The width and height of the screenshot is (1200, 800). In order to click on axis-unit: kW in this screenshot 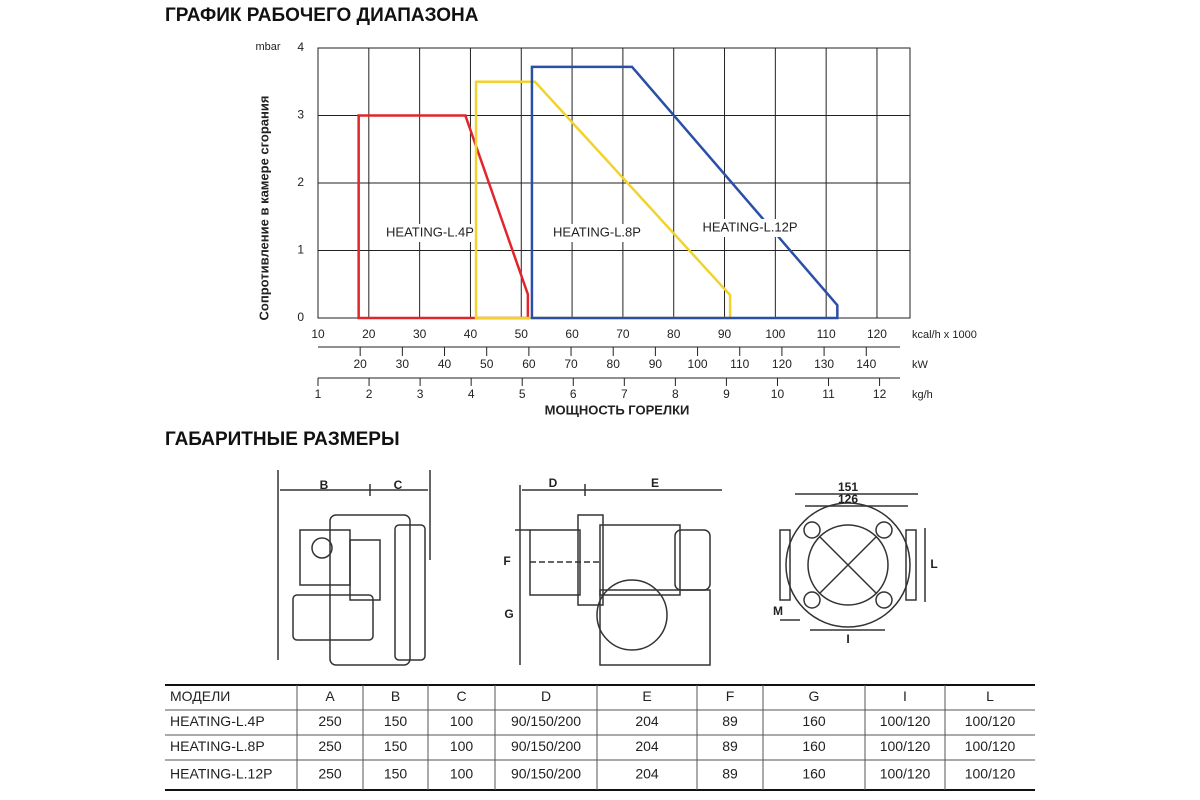, I will do `click(920, 365)`.